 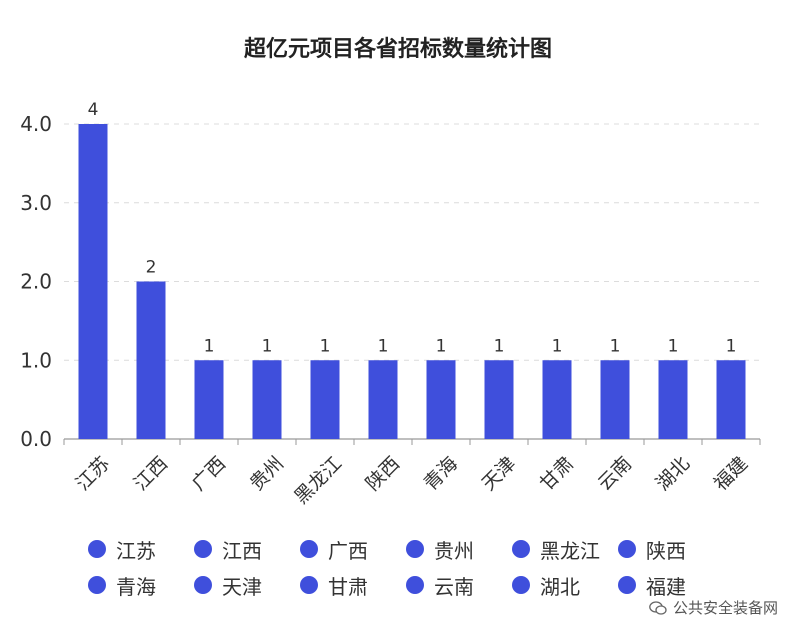 I want to click on legend-label: 黑龙江, so click(x=570, y=550).